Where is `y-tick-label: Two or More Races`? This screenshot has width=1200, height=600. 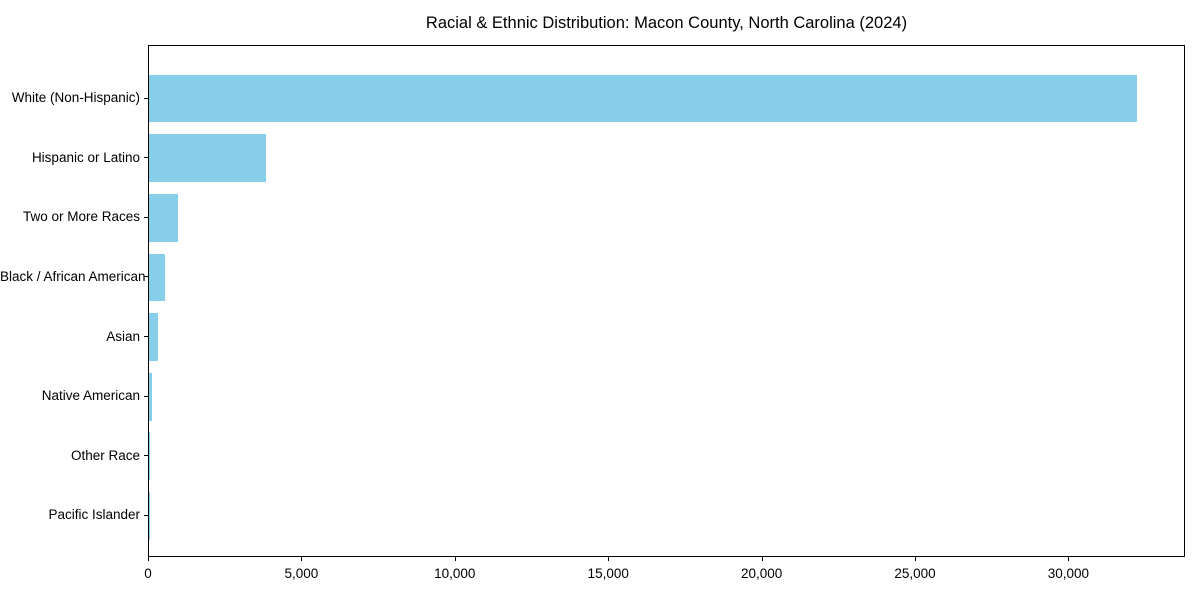
y-tick-label: Two or More Races is located at coordinates (81, 217).